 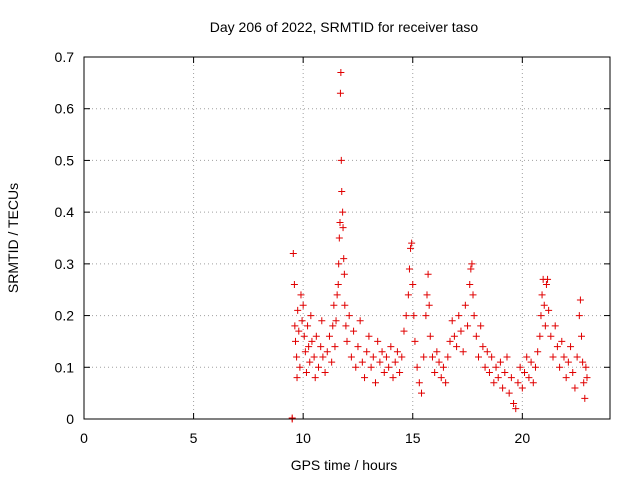 I want to click on y-tick-label: 0.1, so click(x=65, y=367).